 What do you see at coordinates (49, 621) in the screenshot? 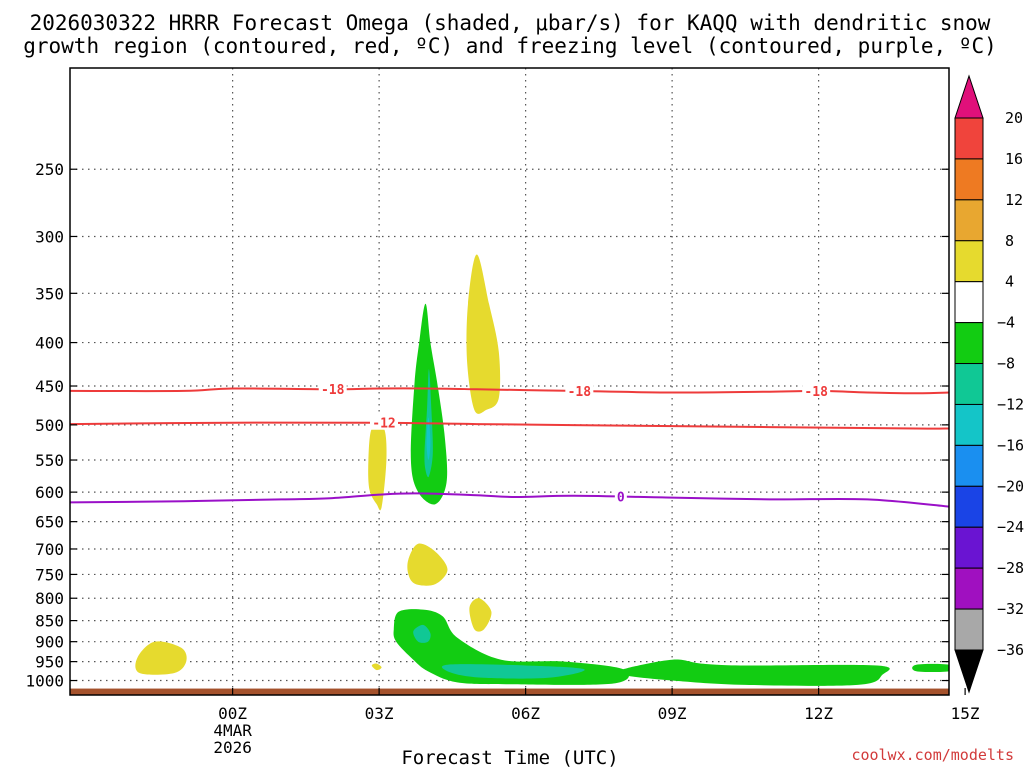
I see `y-tick-label-850: 850` at bounding box center [49, 621].